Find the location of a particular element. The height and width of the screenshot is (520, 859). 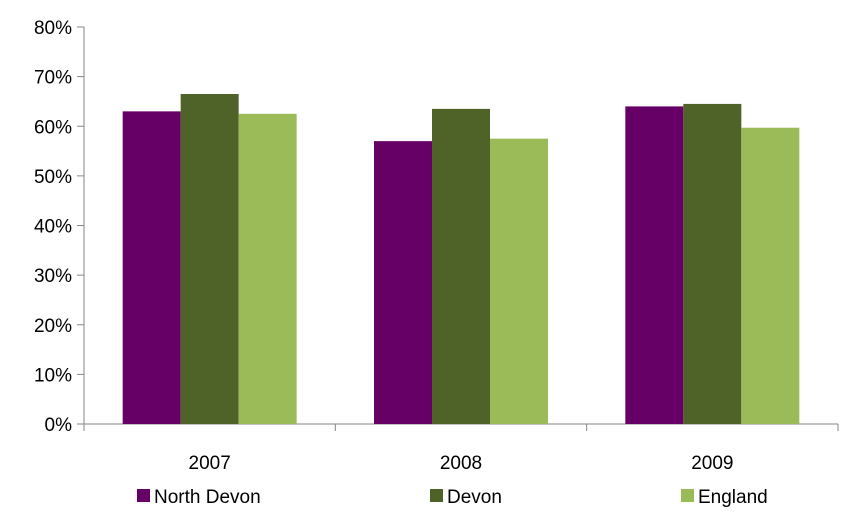

y-tick-label: 60% is located at coordinates (53, 127).